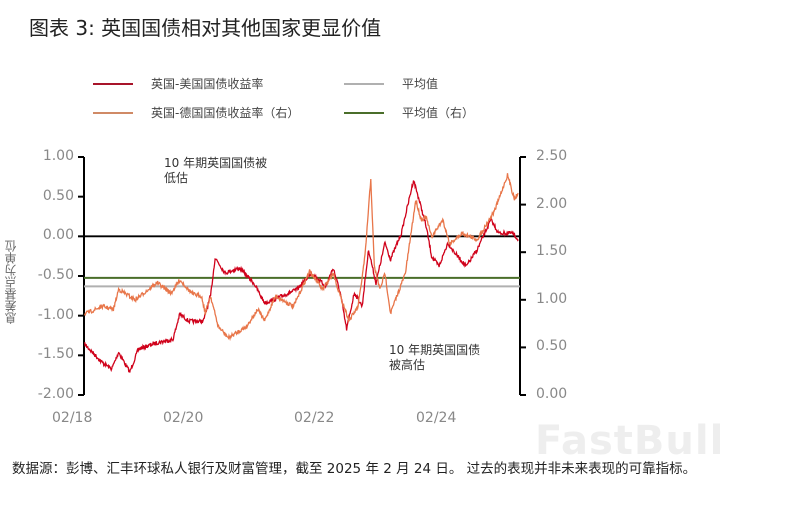 The height and width of the screenshot is (508, 787). What do you see at coordinates (113, 84) in the screenshot?
I see `legend-swatch-uk-us` at bounding box center [113, 84].